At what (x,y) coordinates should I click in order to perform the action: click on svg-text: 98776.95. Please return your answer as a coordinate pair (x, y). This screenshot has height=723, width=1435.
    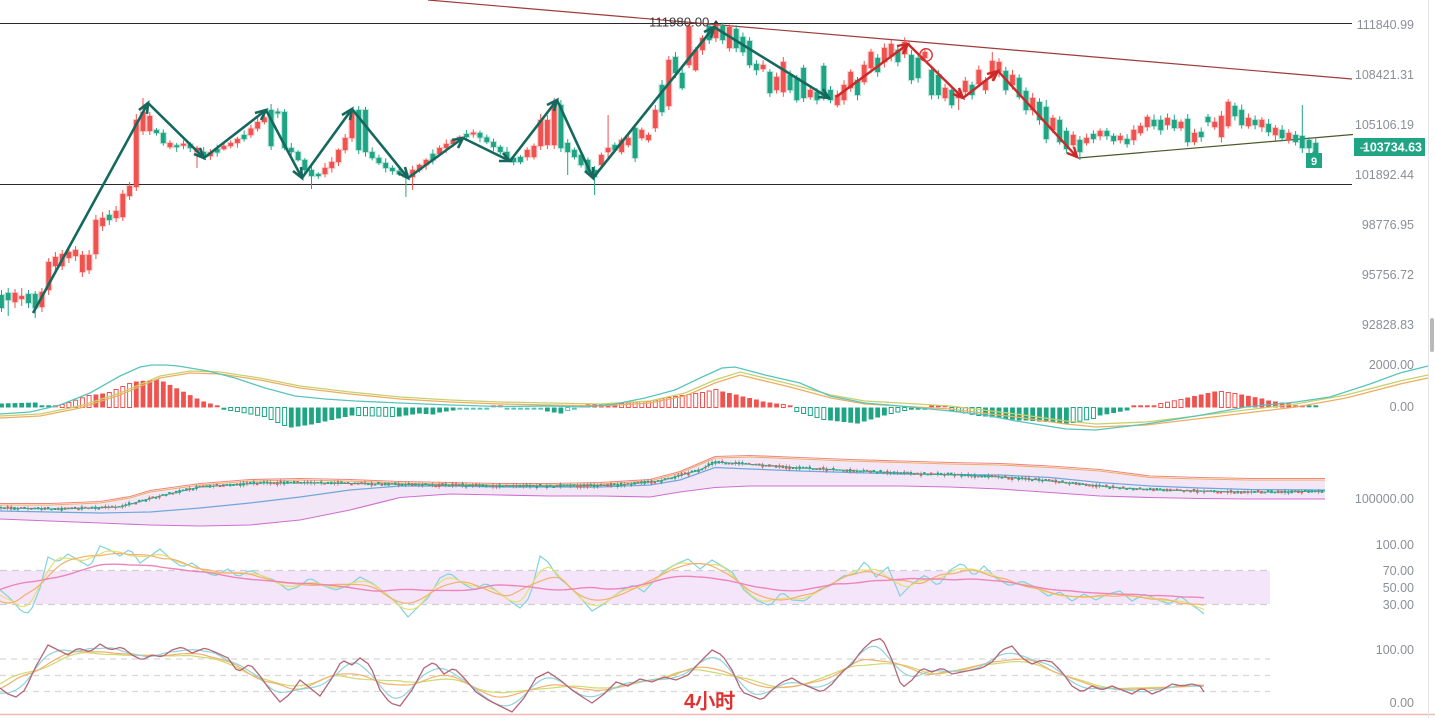
    Looking at the image, I should click on (1388, 225).